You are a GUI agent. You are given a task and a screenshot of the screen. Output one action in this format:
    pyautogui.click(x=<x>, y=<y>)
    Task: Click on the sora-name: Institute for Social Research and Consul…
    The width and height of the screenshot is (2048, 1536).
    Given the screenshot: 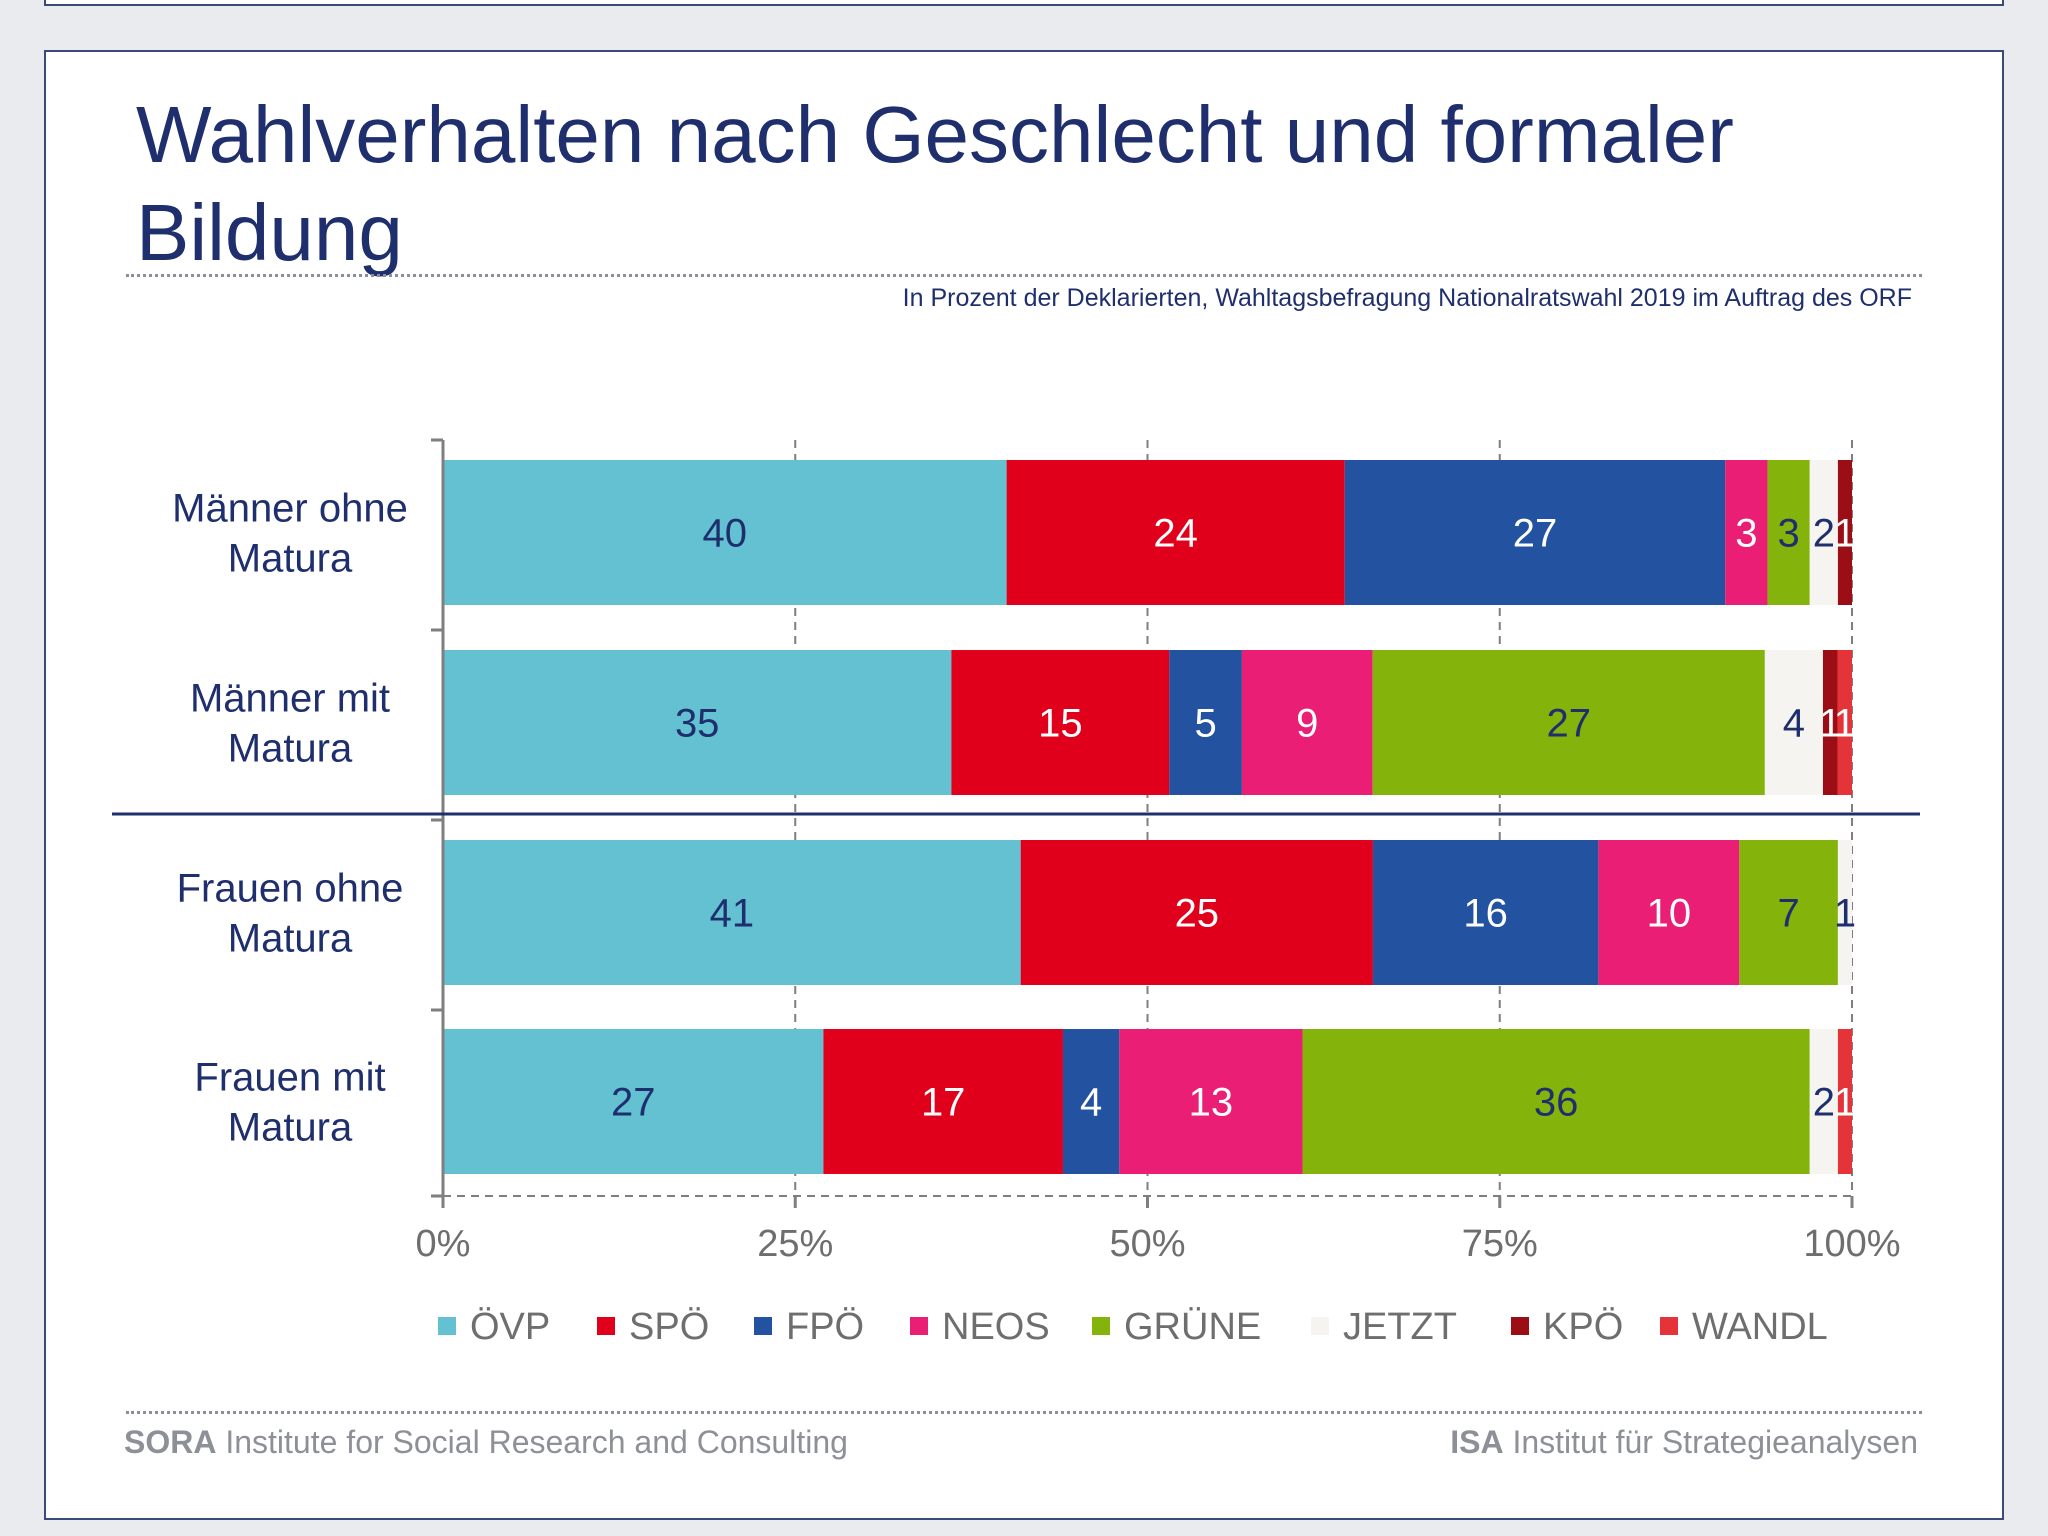 What is the action you would take?
    pyautogui.click(x=536, y=1442)
    